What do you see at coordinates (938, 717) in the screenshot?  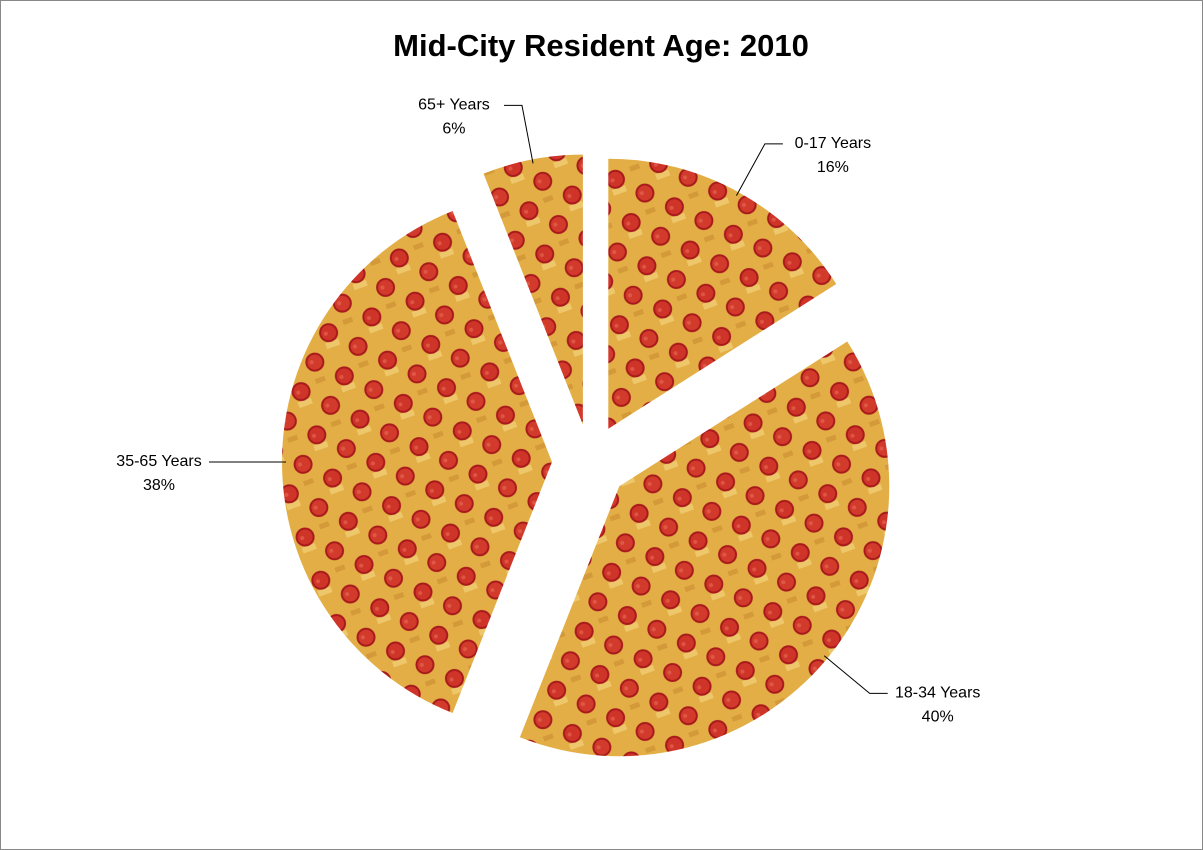 I see `data-label-value: 40%` at bounding box center [938, 717].